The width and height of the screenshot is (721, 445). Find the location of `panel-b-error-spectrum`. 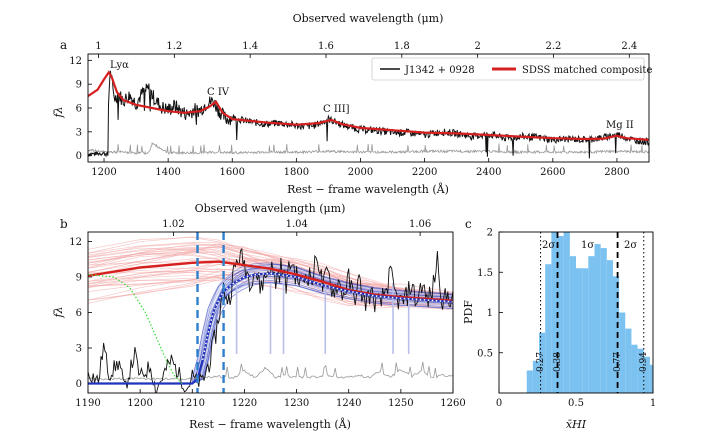

panel-b-error-spectrum is located at coordinates (270, 371).